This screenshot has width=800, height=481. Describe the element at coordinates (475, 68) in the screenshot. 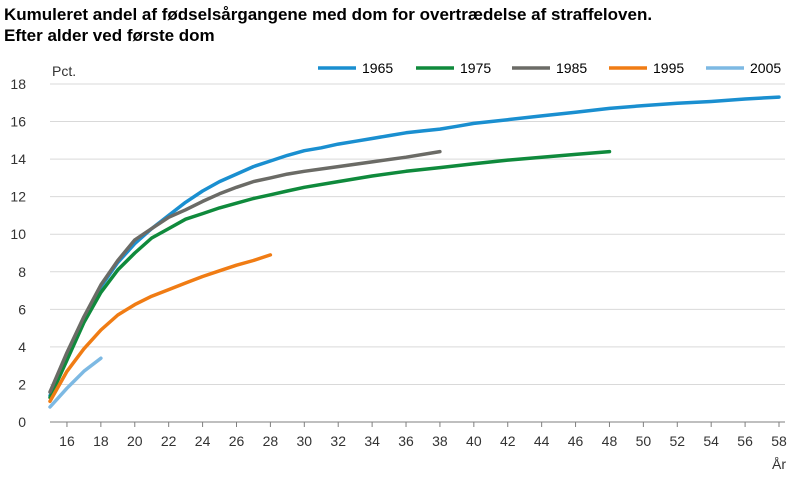

I see `legend-label-1975: 1975` at that location.